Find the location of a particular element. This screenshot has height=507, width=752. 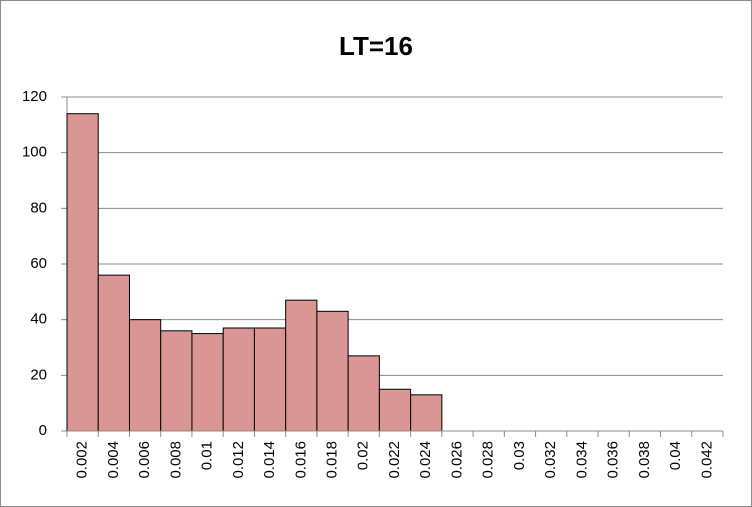

x-tick-label: 0.038 is located at coordinates (644, 460).